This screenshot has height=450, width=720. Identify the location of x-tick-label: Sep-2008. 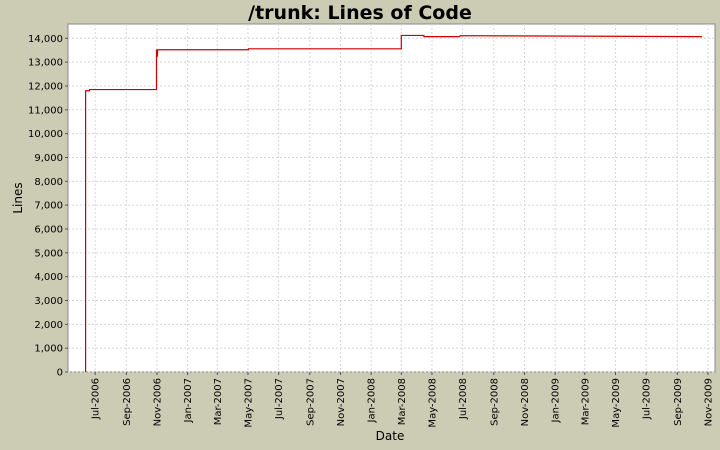
(494, 402).